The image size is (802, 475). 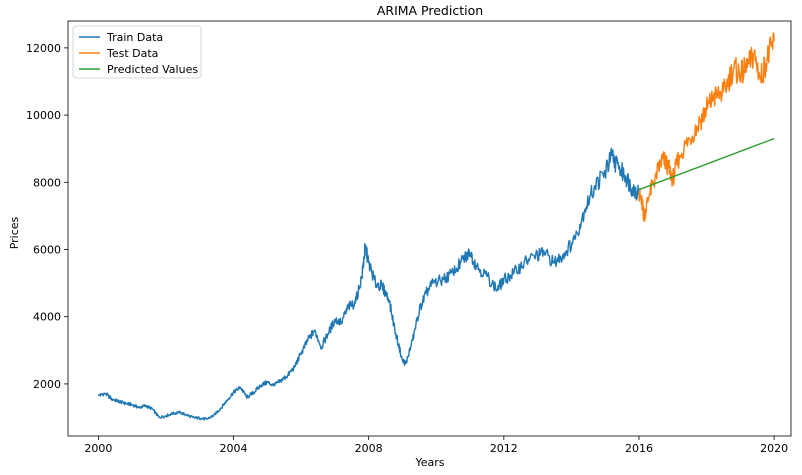 I want to click on x-tick-label: 2016, so click(x=639, y=448).